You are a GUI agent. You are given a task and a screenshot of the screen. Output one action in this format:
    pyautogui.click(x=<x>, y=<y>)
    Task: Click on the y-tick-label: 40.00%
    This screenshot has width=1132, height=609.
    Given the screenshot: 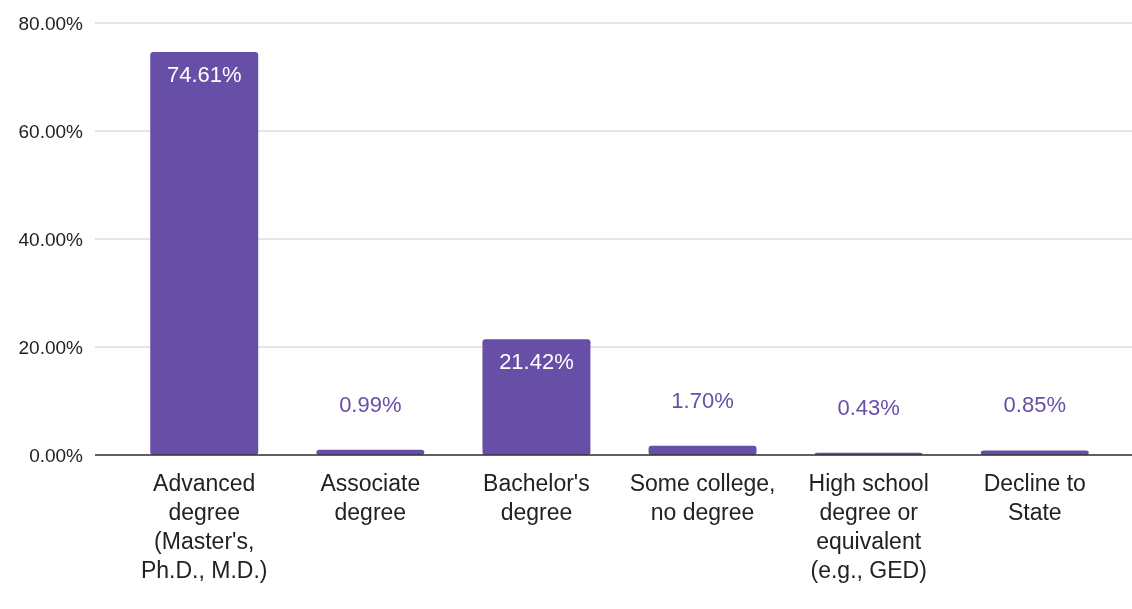 What is the action you would take?
    pyautogui.click(x=51, y=239)
    